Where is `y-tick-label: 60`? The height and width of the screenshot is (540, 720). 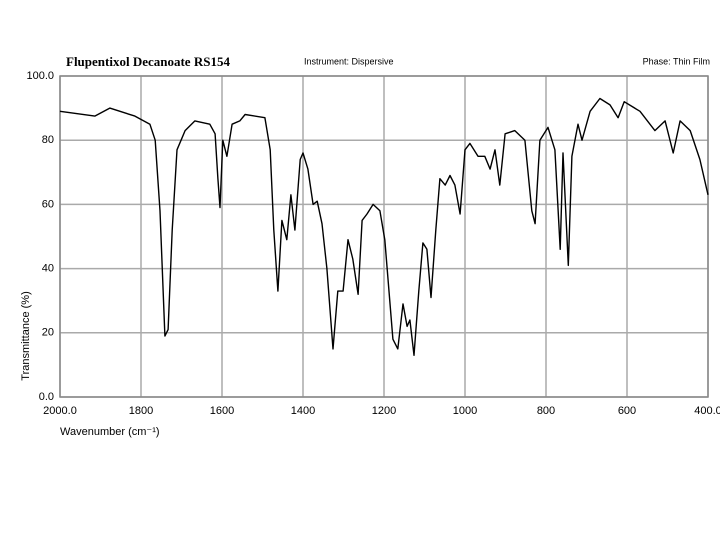
y-tick-label: 60 is located at coordinates (48, 204).